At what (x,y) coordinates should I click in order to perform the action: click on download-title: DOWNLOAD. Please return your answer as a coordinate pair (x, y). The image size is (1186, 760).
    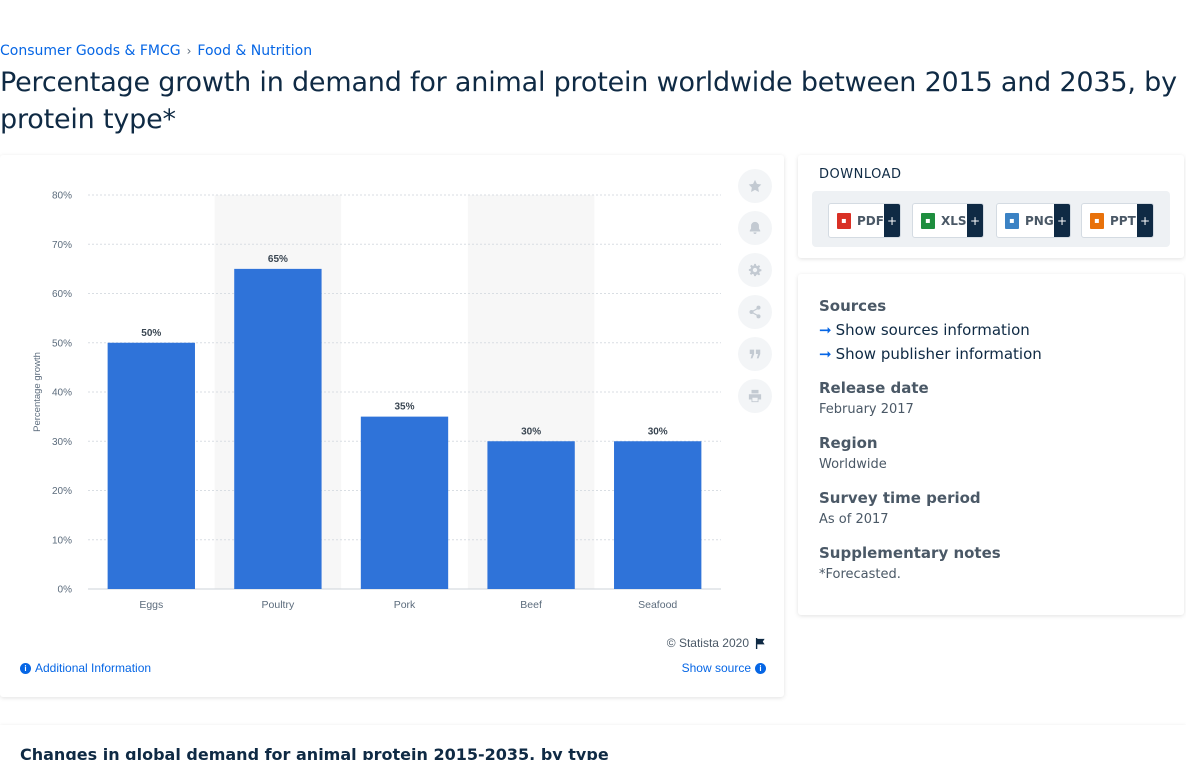
    Looking at the image, I should click on (860, 174).